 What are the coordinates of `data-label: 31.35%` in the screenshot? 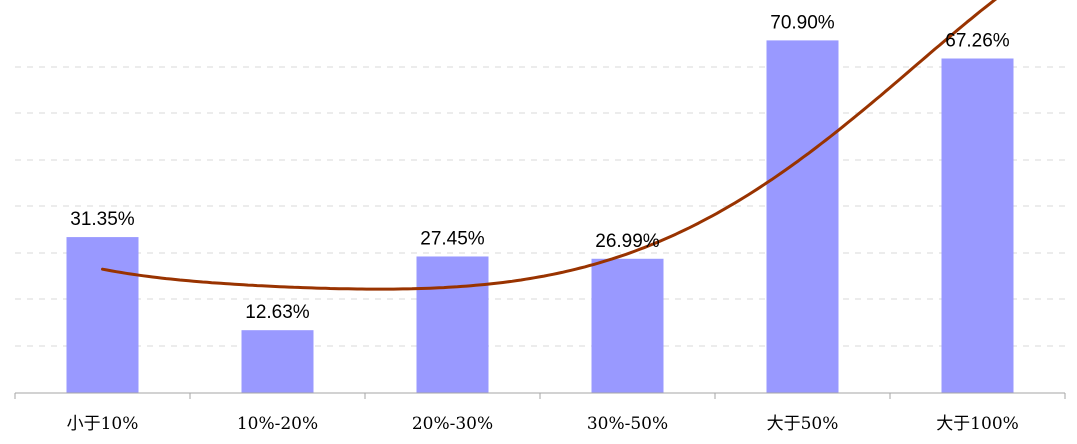 It's located at (102, 219).